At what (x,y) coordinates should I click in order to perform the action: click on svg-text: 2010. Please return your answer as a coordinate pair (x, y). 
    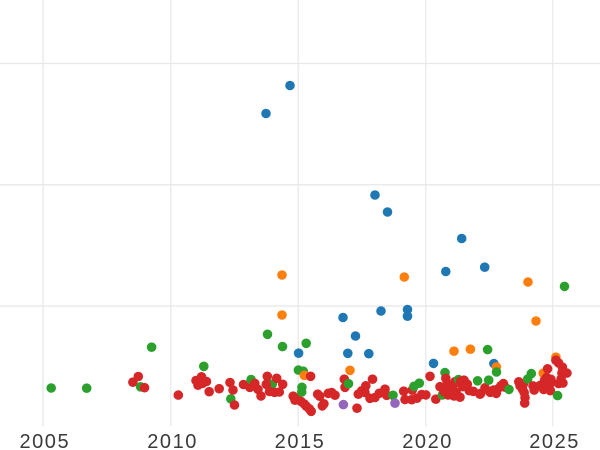
    Looking at the image, I should click on (172, 440).